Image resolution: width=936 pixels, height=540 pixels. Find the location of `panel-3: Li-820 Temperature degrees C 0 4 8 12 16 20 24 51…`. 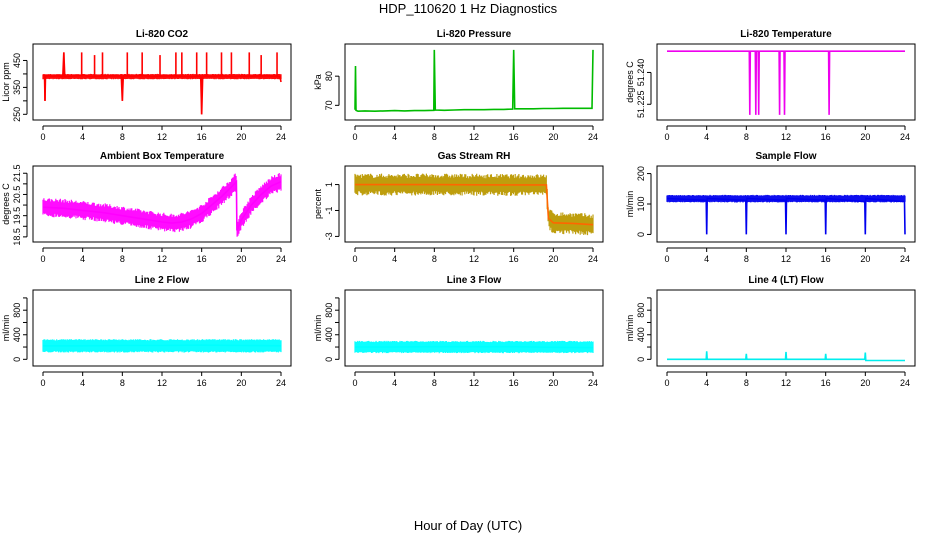

panel-3: Li-820 Temperature degrees C 0 4 8 12 16 20 24 51… is located at coordinates (770, 85).